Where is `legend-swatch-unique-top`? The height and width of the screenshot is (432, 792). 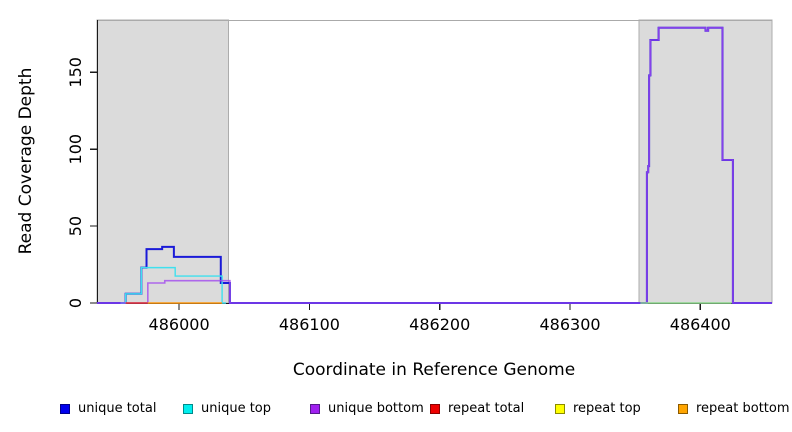 legend-swatch-unique-top is located at coordinates (188, 408).